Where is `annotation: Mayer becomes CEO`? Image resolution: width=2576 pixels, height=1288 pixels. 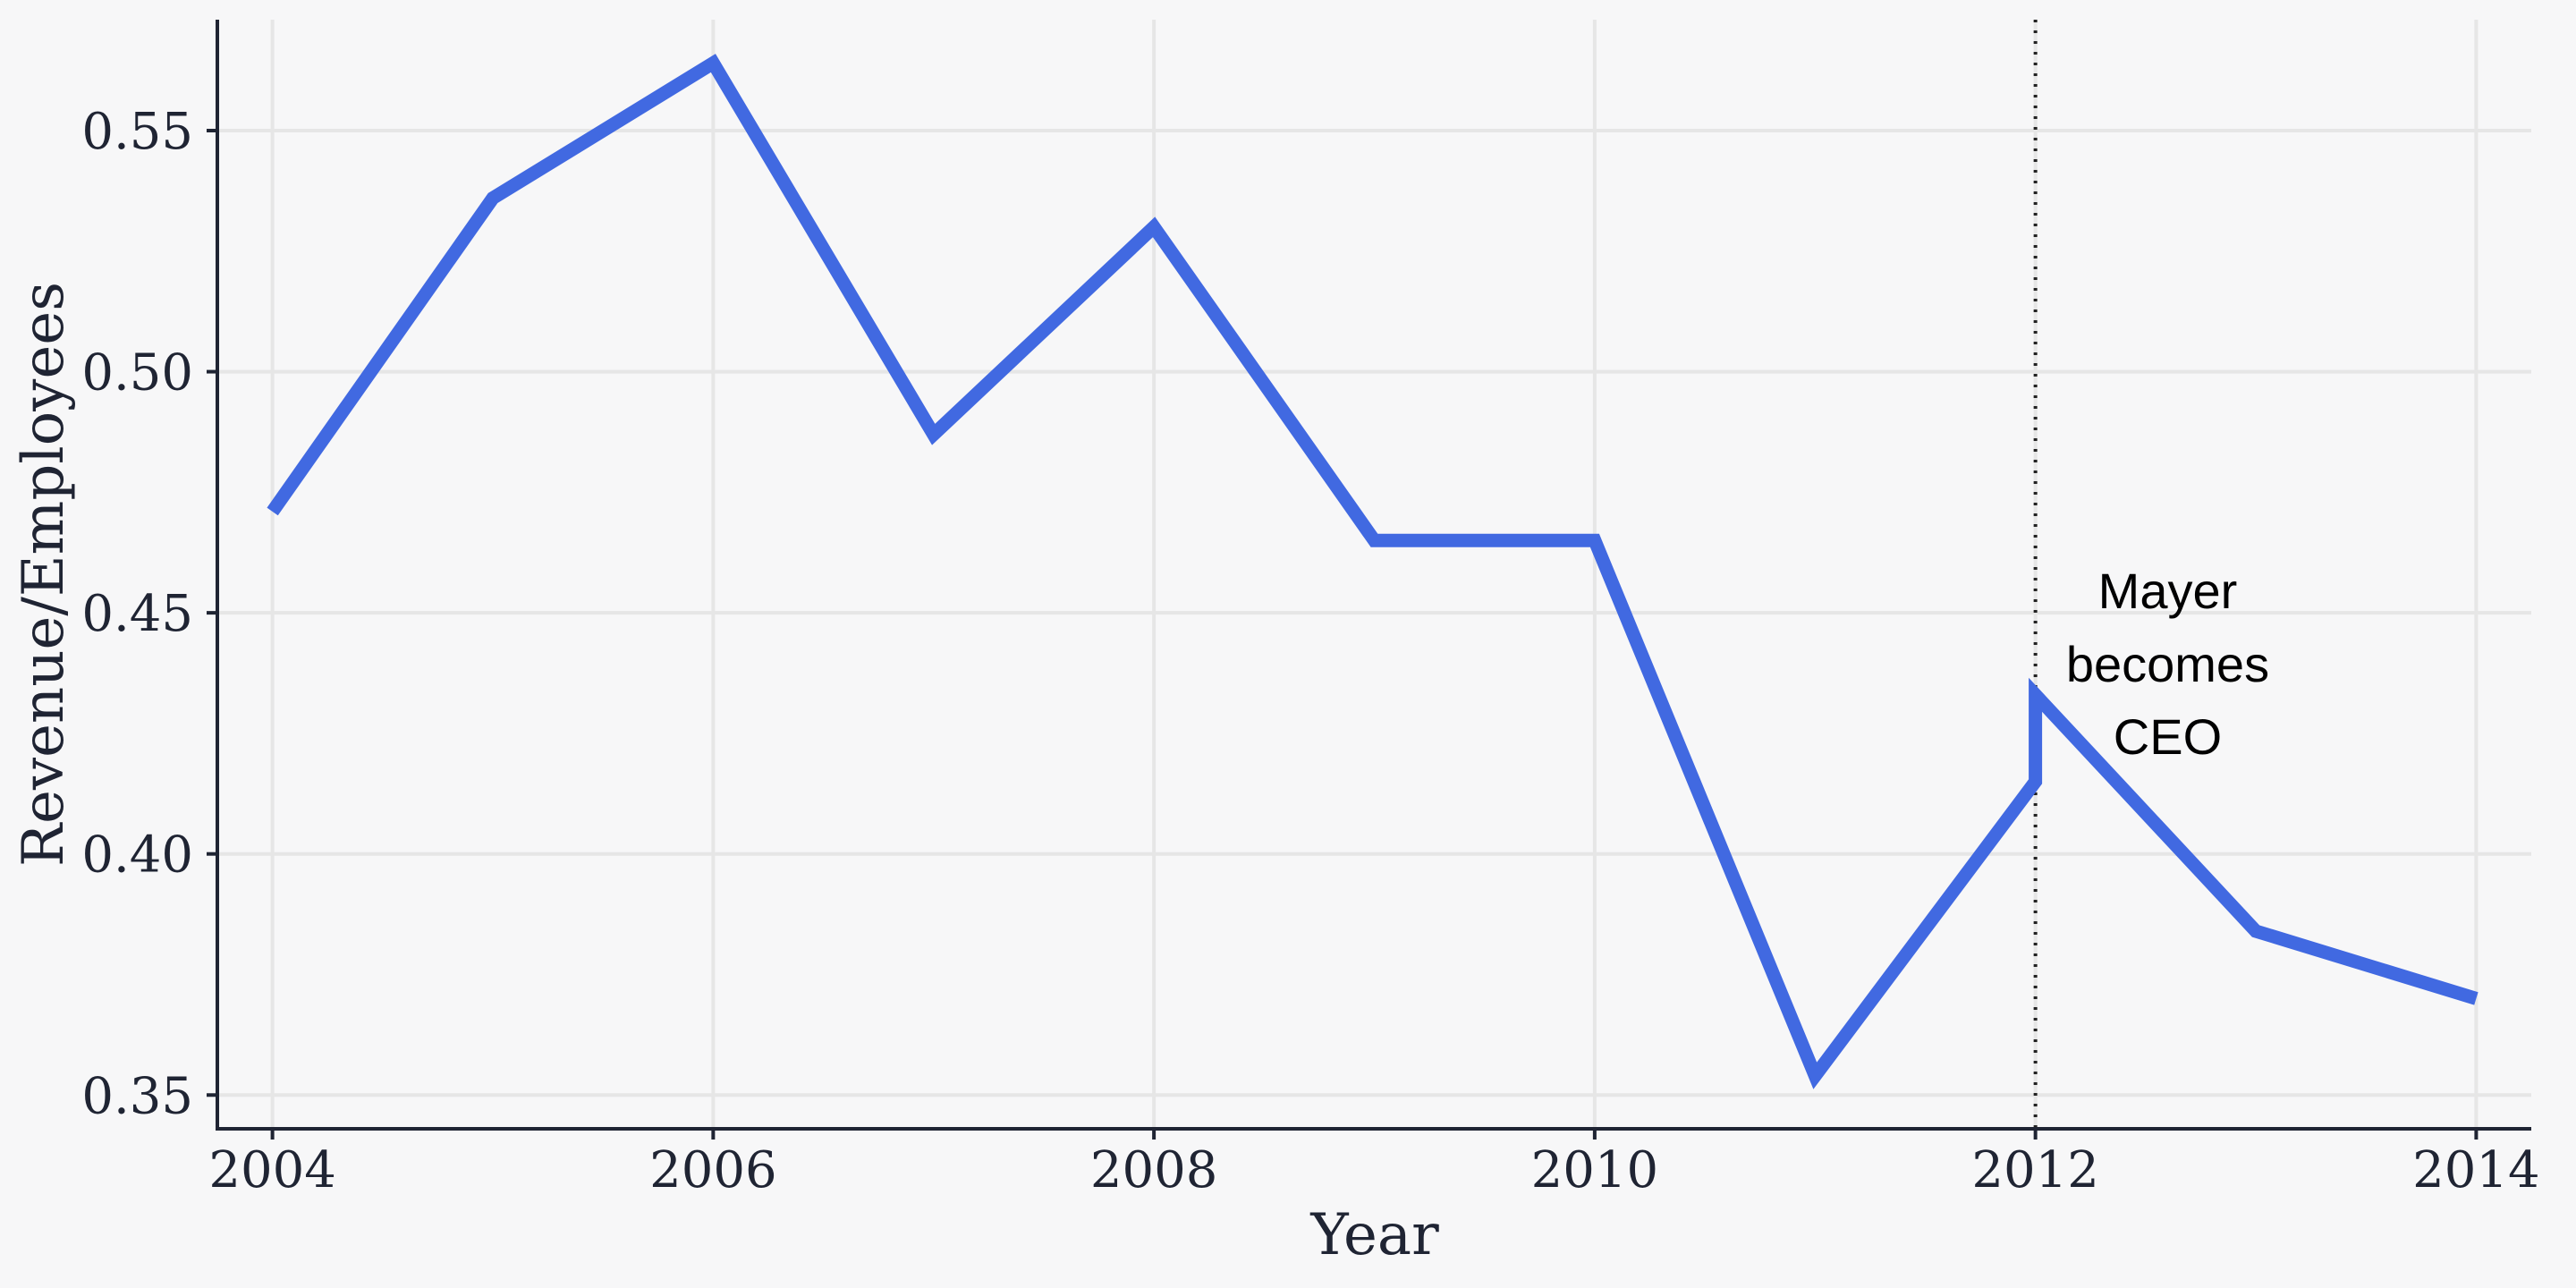 annotation: Mayer becomes CEO is located at coordinates (2167, 664).